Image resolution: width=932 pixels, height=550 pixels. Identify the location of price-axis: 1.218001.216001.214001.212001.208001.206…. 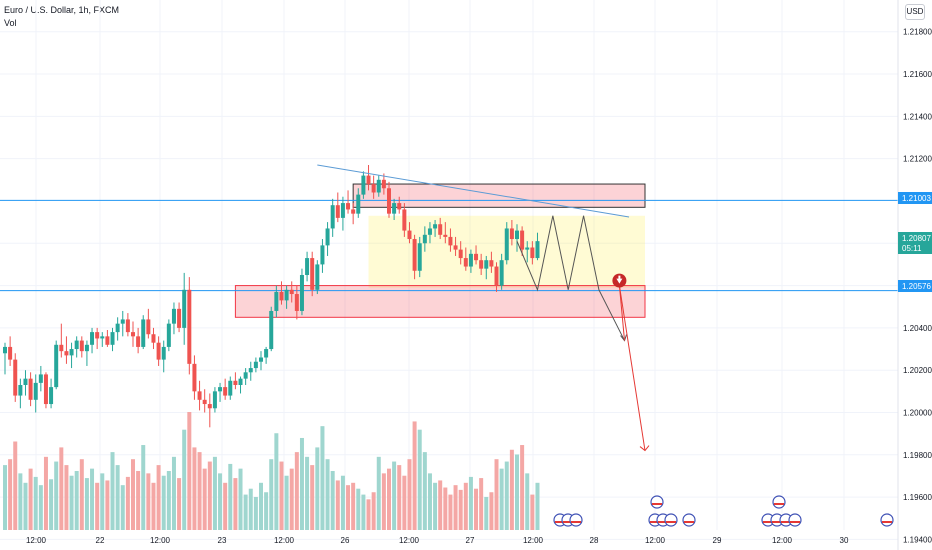
(914, 275).